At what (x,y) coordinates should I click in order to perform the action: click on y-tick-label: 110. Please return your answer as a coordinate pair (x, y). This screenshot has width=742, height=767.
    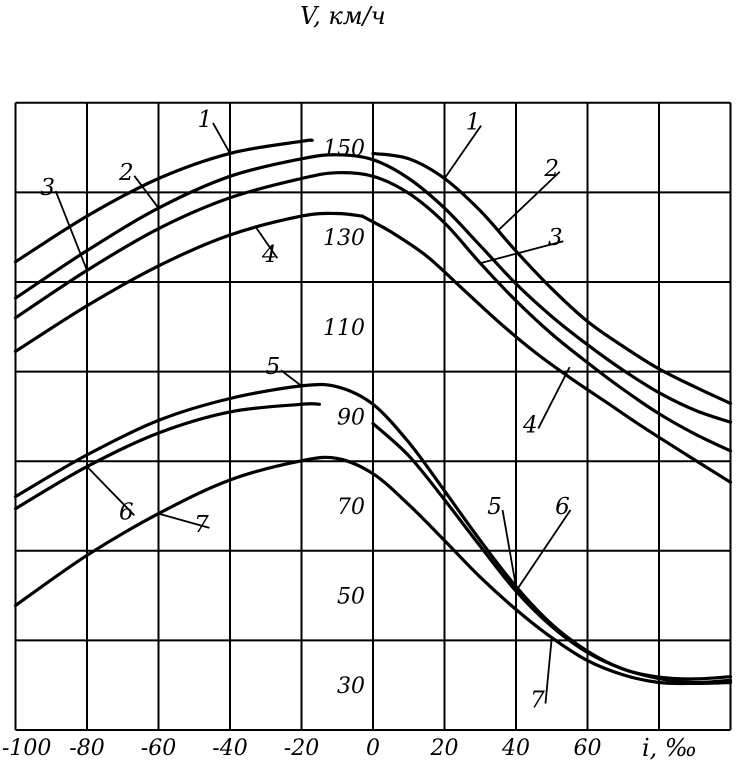
    Looking at the image, I should click on (344, 328).